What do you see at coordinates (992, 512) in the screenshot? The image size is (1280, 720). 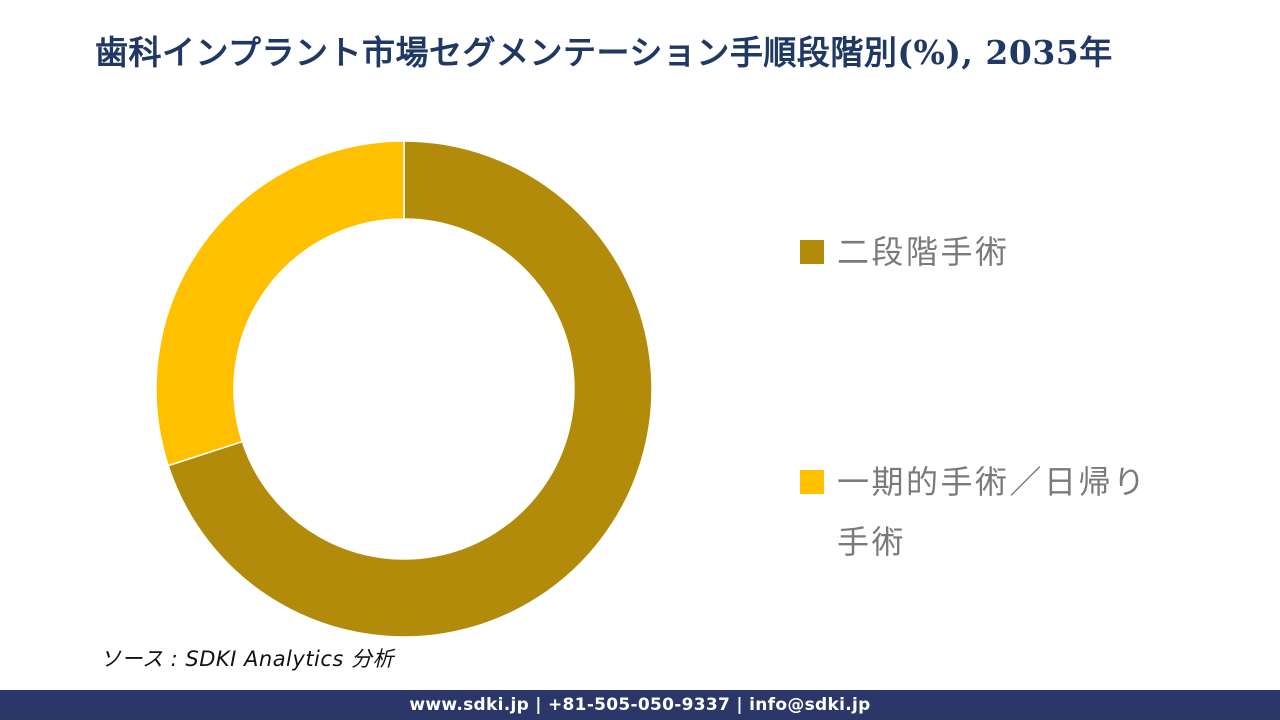 I see `legend-label-single-stage: 一期的手術／日帰り手術` at bounding box center [992, 512].